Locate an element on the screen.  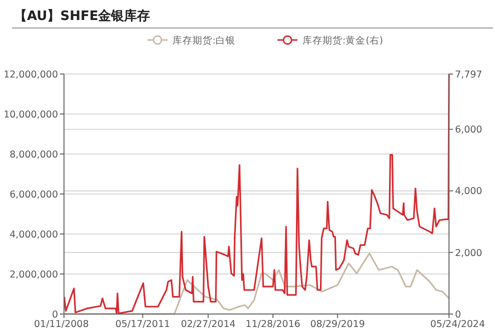
x-tick-label: 02/27/2014 is located at coordinates (208, 324).